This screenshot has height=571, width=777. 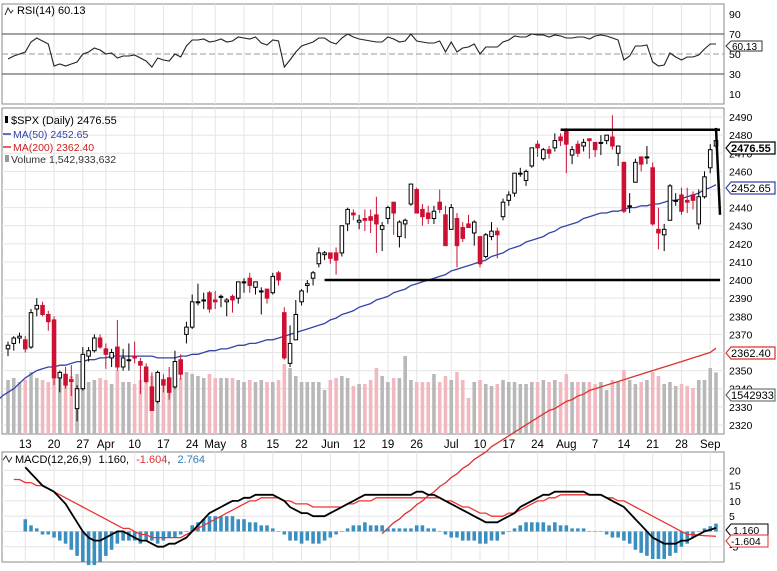 I want to click on macd-y-tick-label: 5, so click(x=732, y=517).